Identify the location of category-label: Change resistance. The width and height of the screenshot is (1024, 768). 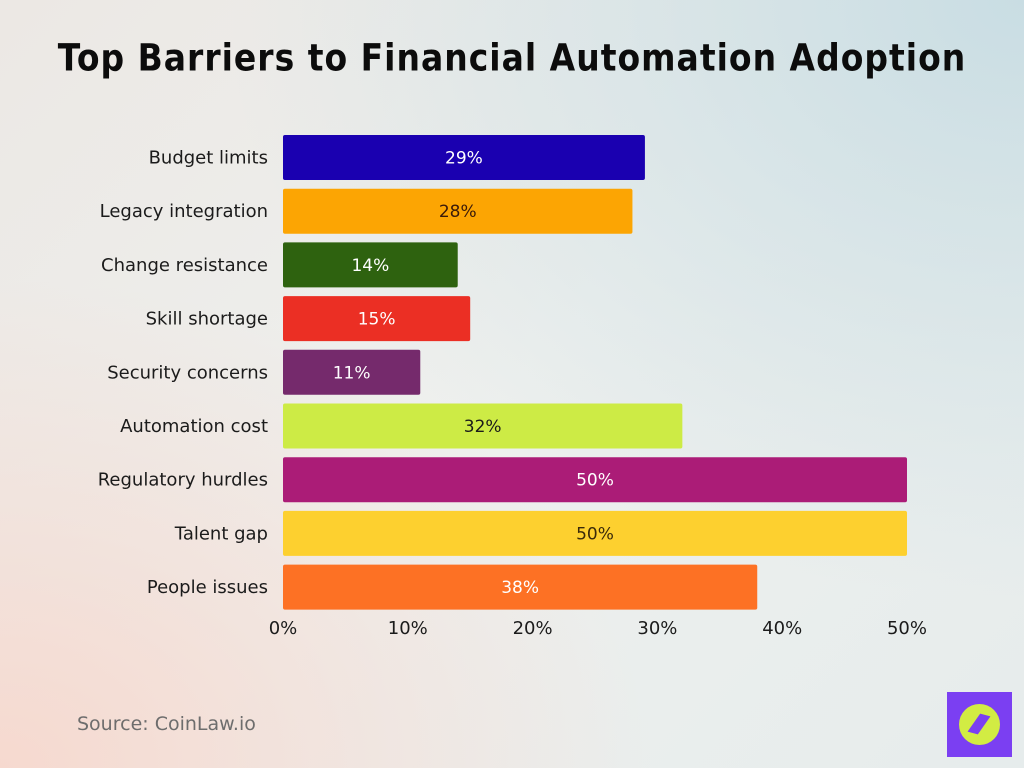
(184, 265).